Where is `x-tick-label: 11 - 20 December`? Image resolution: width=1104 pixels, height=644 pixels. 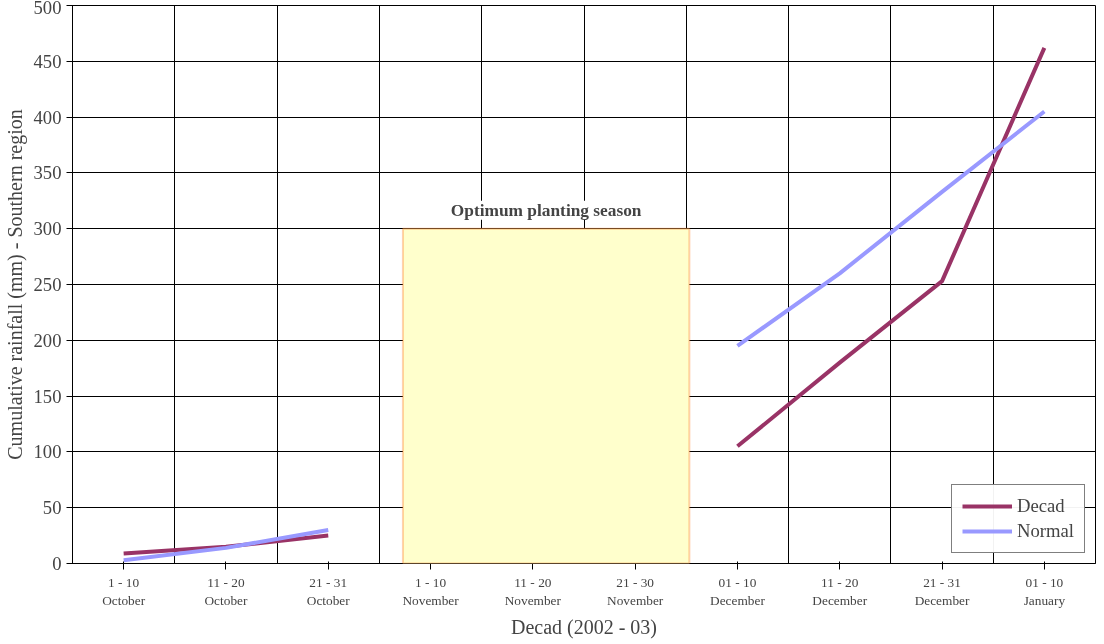
x-tick-label: 11 - 20 December is located at coordinates (840, 591).